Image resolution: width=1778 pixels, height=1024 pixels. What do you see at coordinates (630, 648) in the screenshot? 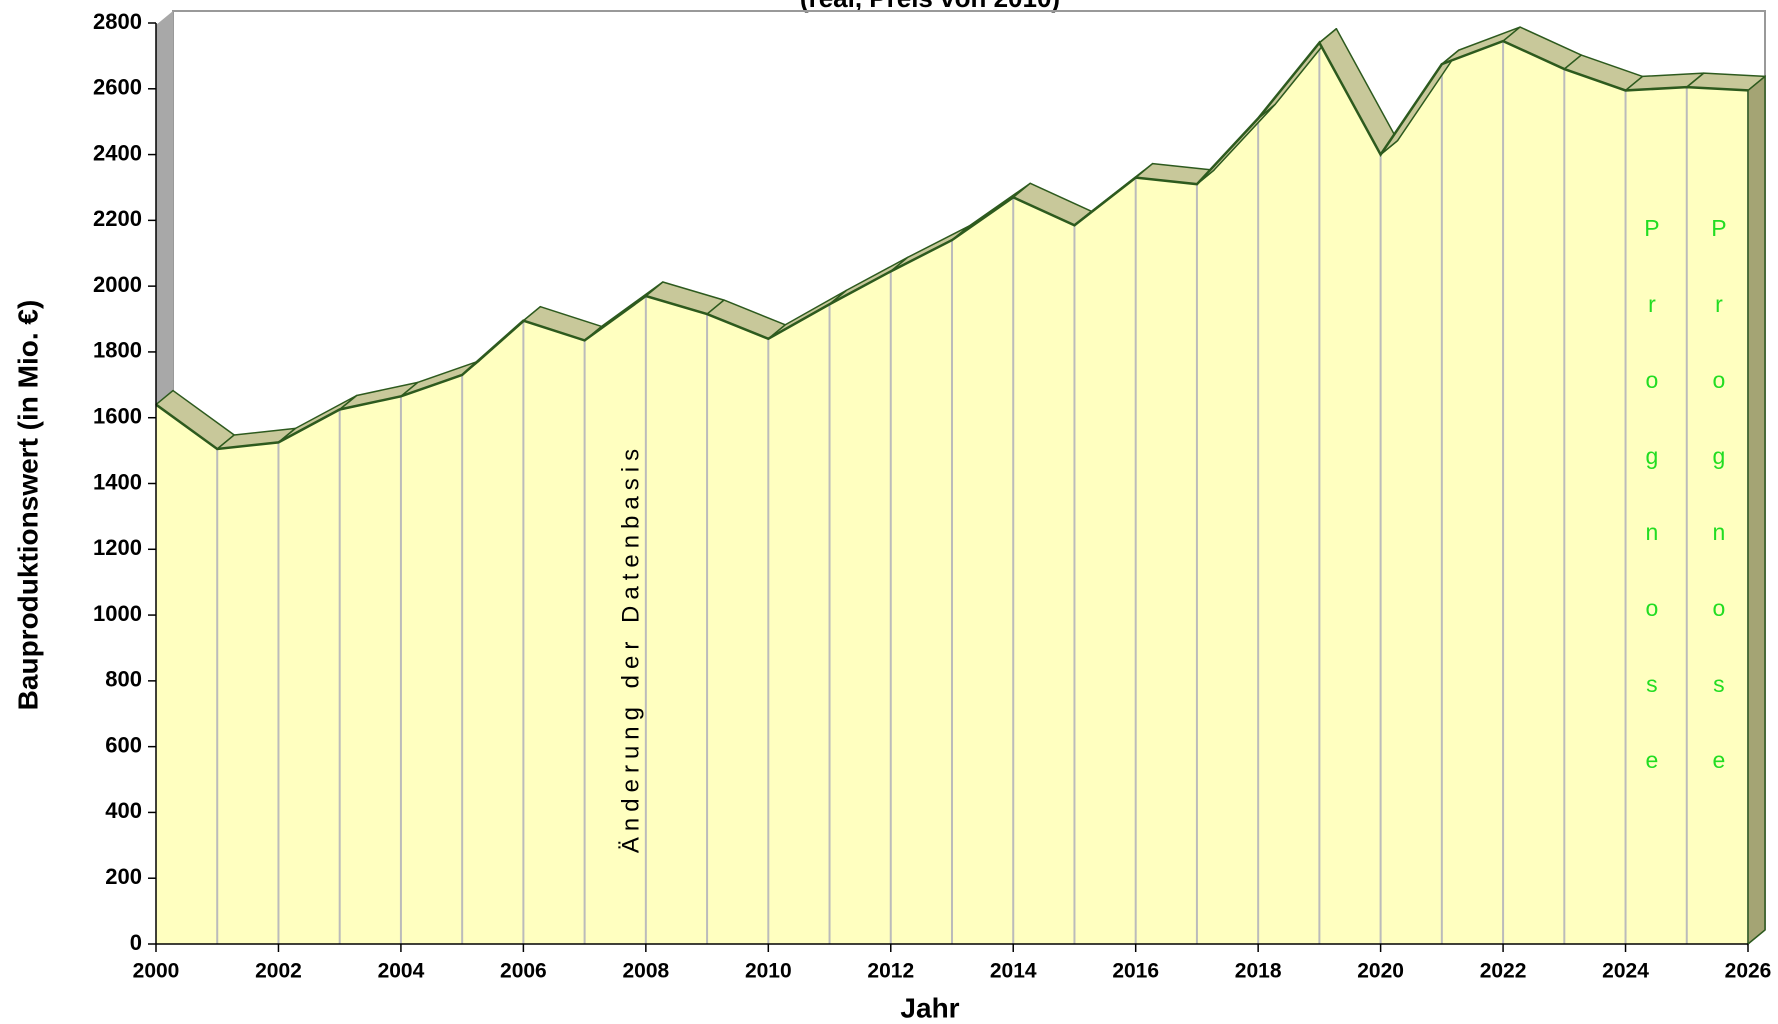
I see `annotation: Änderung der Datenbasis` at bounding box center [630, 648].